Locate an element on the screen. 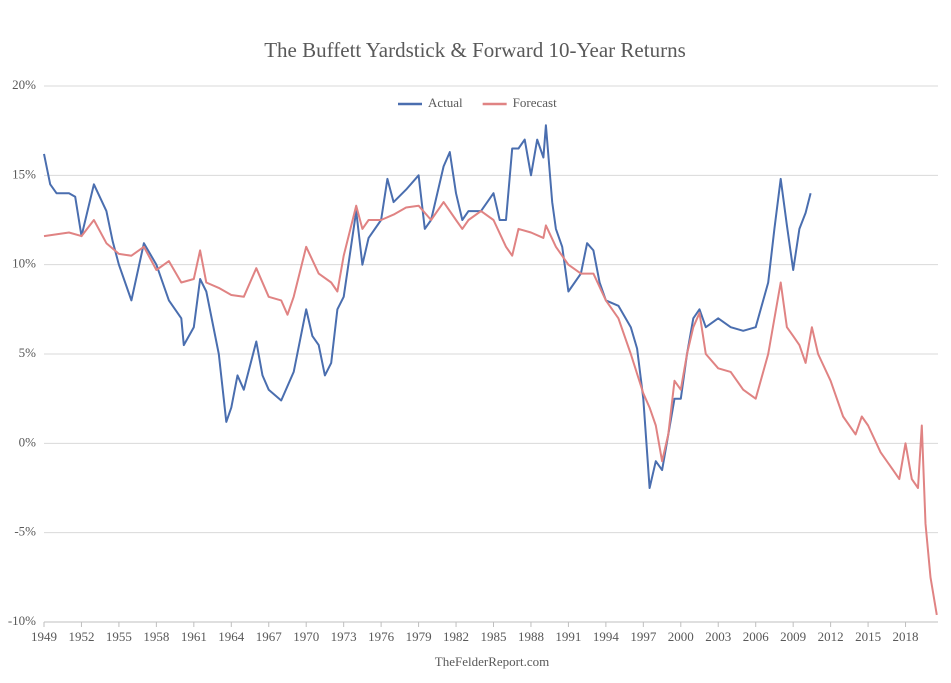 Image resolution: width=951 pixels, height=683 pixels. x-tick-label: 1970 is located at coordinates (306, 636).